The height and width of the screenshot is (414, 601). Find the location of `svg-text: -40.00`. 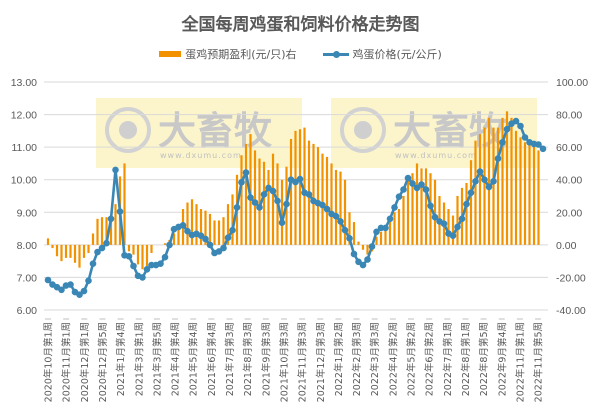

svg-text: -40.00 is located at coordinates (571, 311).